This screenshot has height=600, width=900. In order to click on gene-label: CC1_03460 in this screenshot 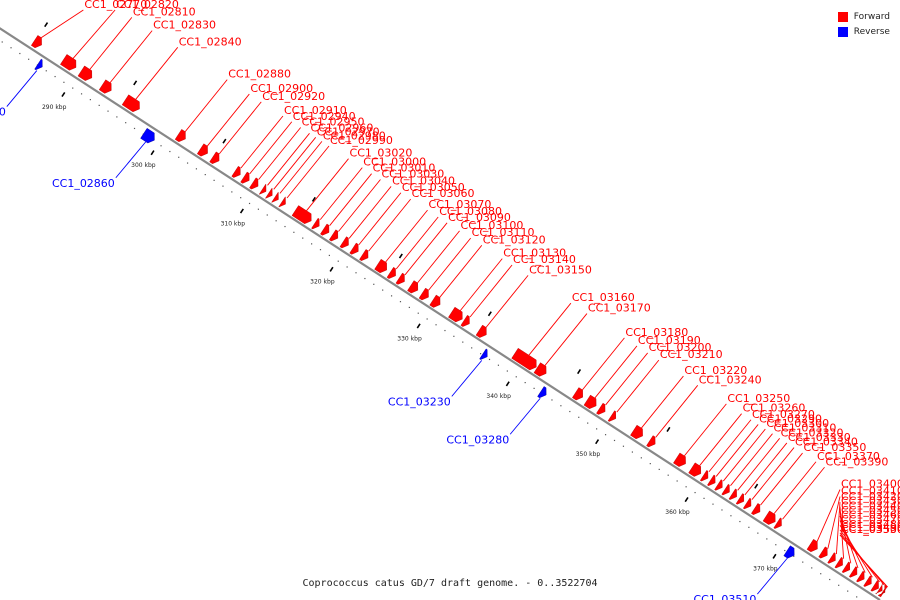, I will do `click(870, 515)`.